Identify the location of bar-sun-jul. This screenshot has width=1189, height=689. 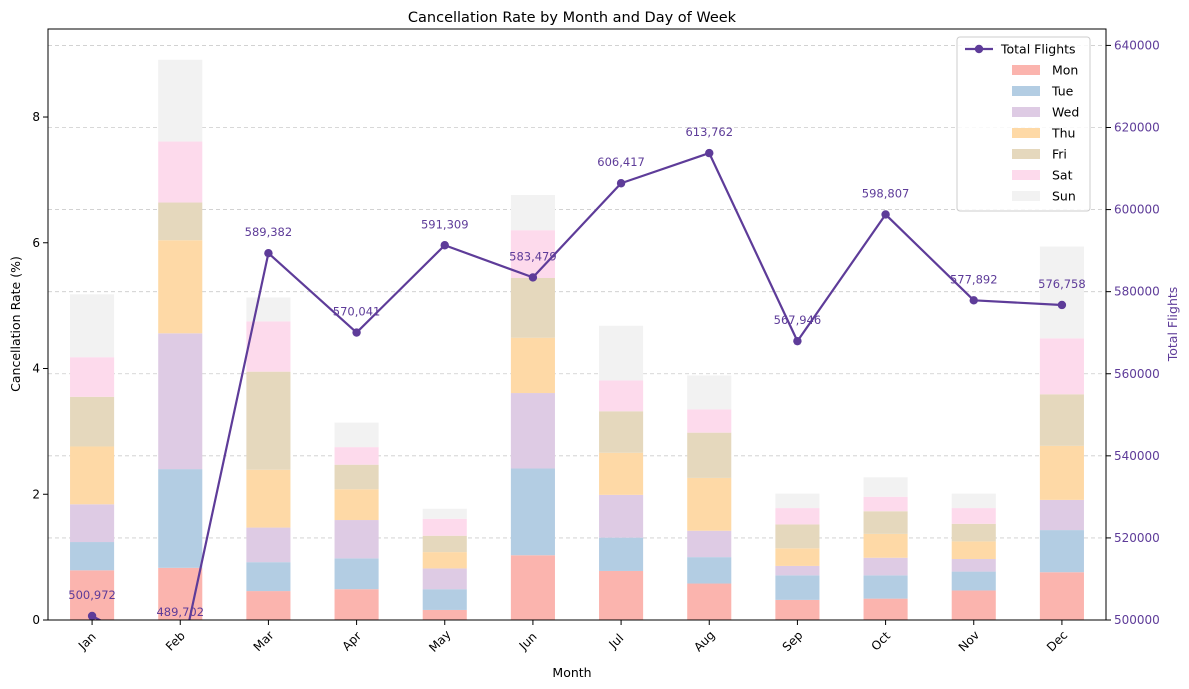
(621, 353).